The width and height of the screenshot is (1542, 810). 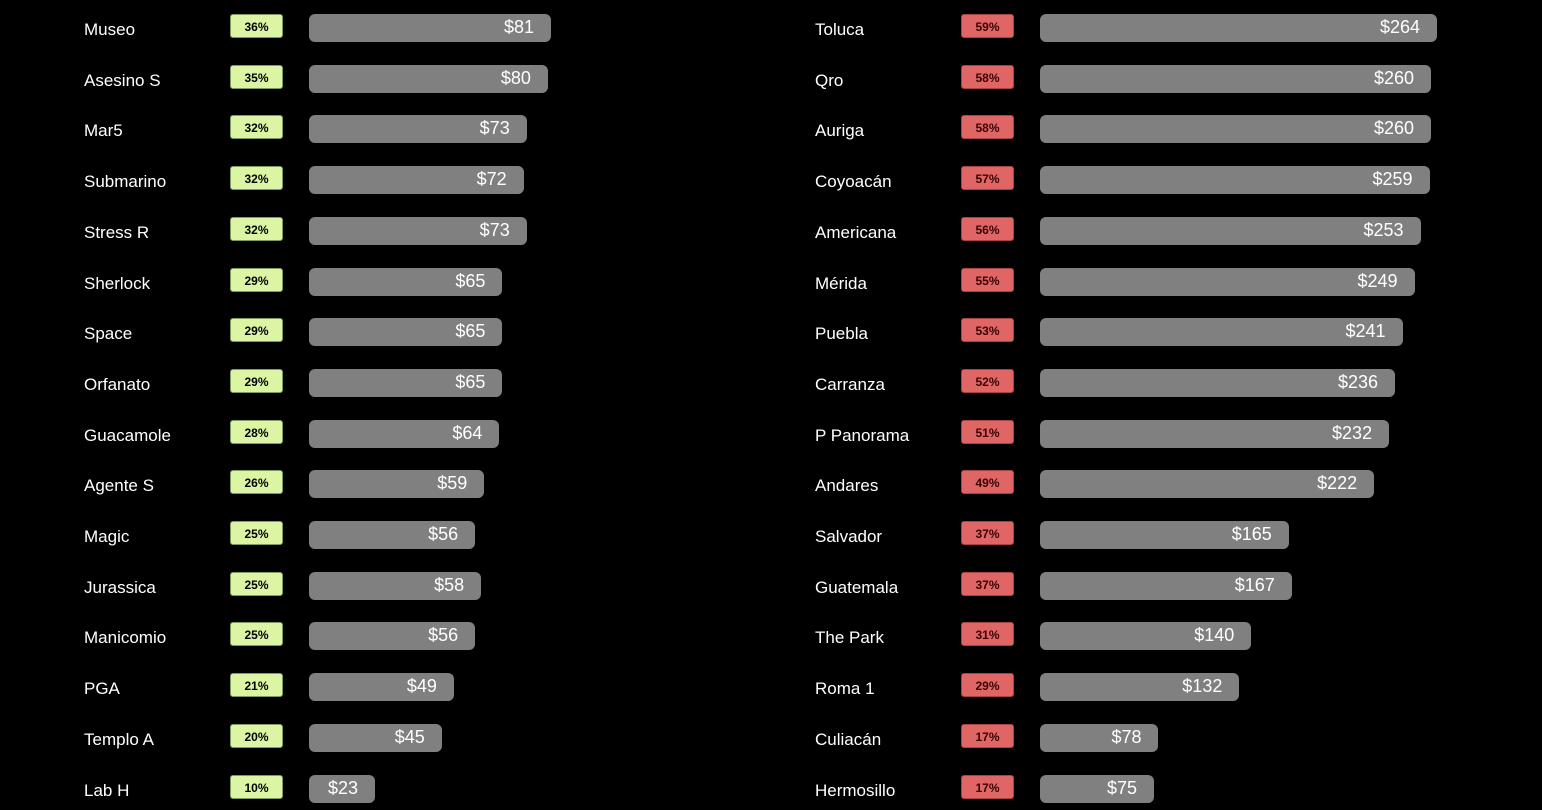 I want to click on bar-row: Agente S 26% $59, so click(x=434, y=481).